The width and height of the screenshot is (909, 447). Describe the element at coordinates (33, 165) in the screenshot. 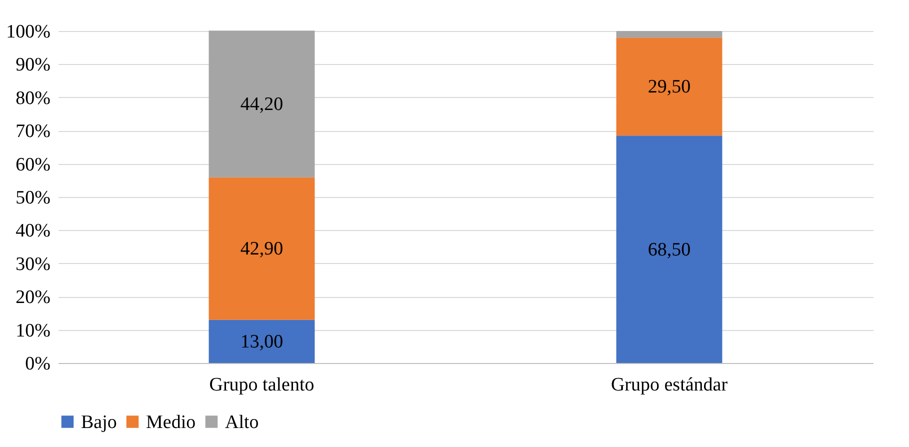

I see `y-tick-label: 60%` at that location.